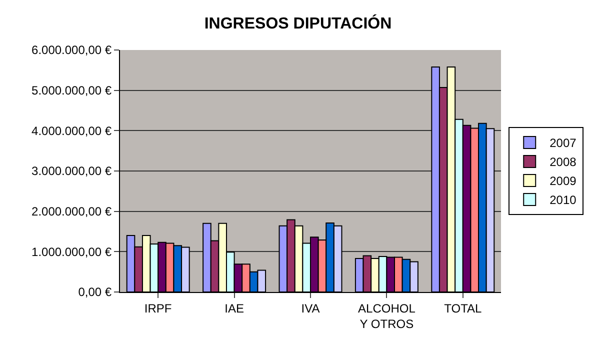  Describe the element at coordinates (72, 251) in the screenshot. I see `y-tick-label: 1.000.000,00 €` at that location.